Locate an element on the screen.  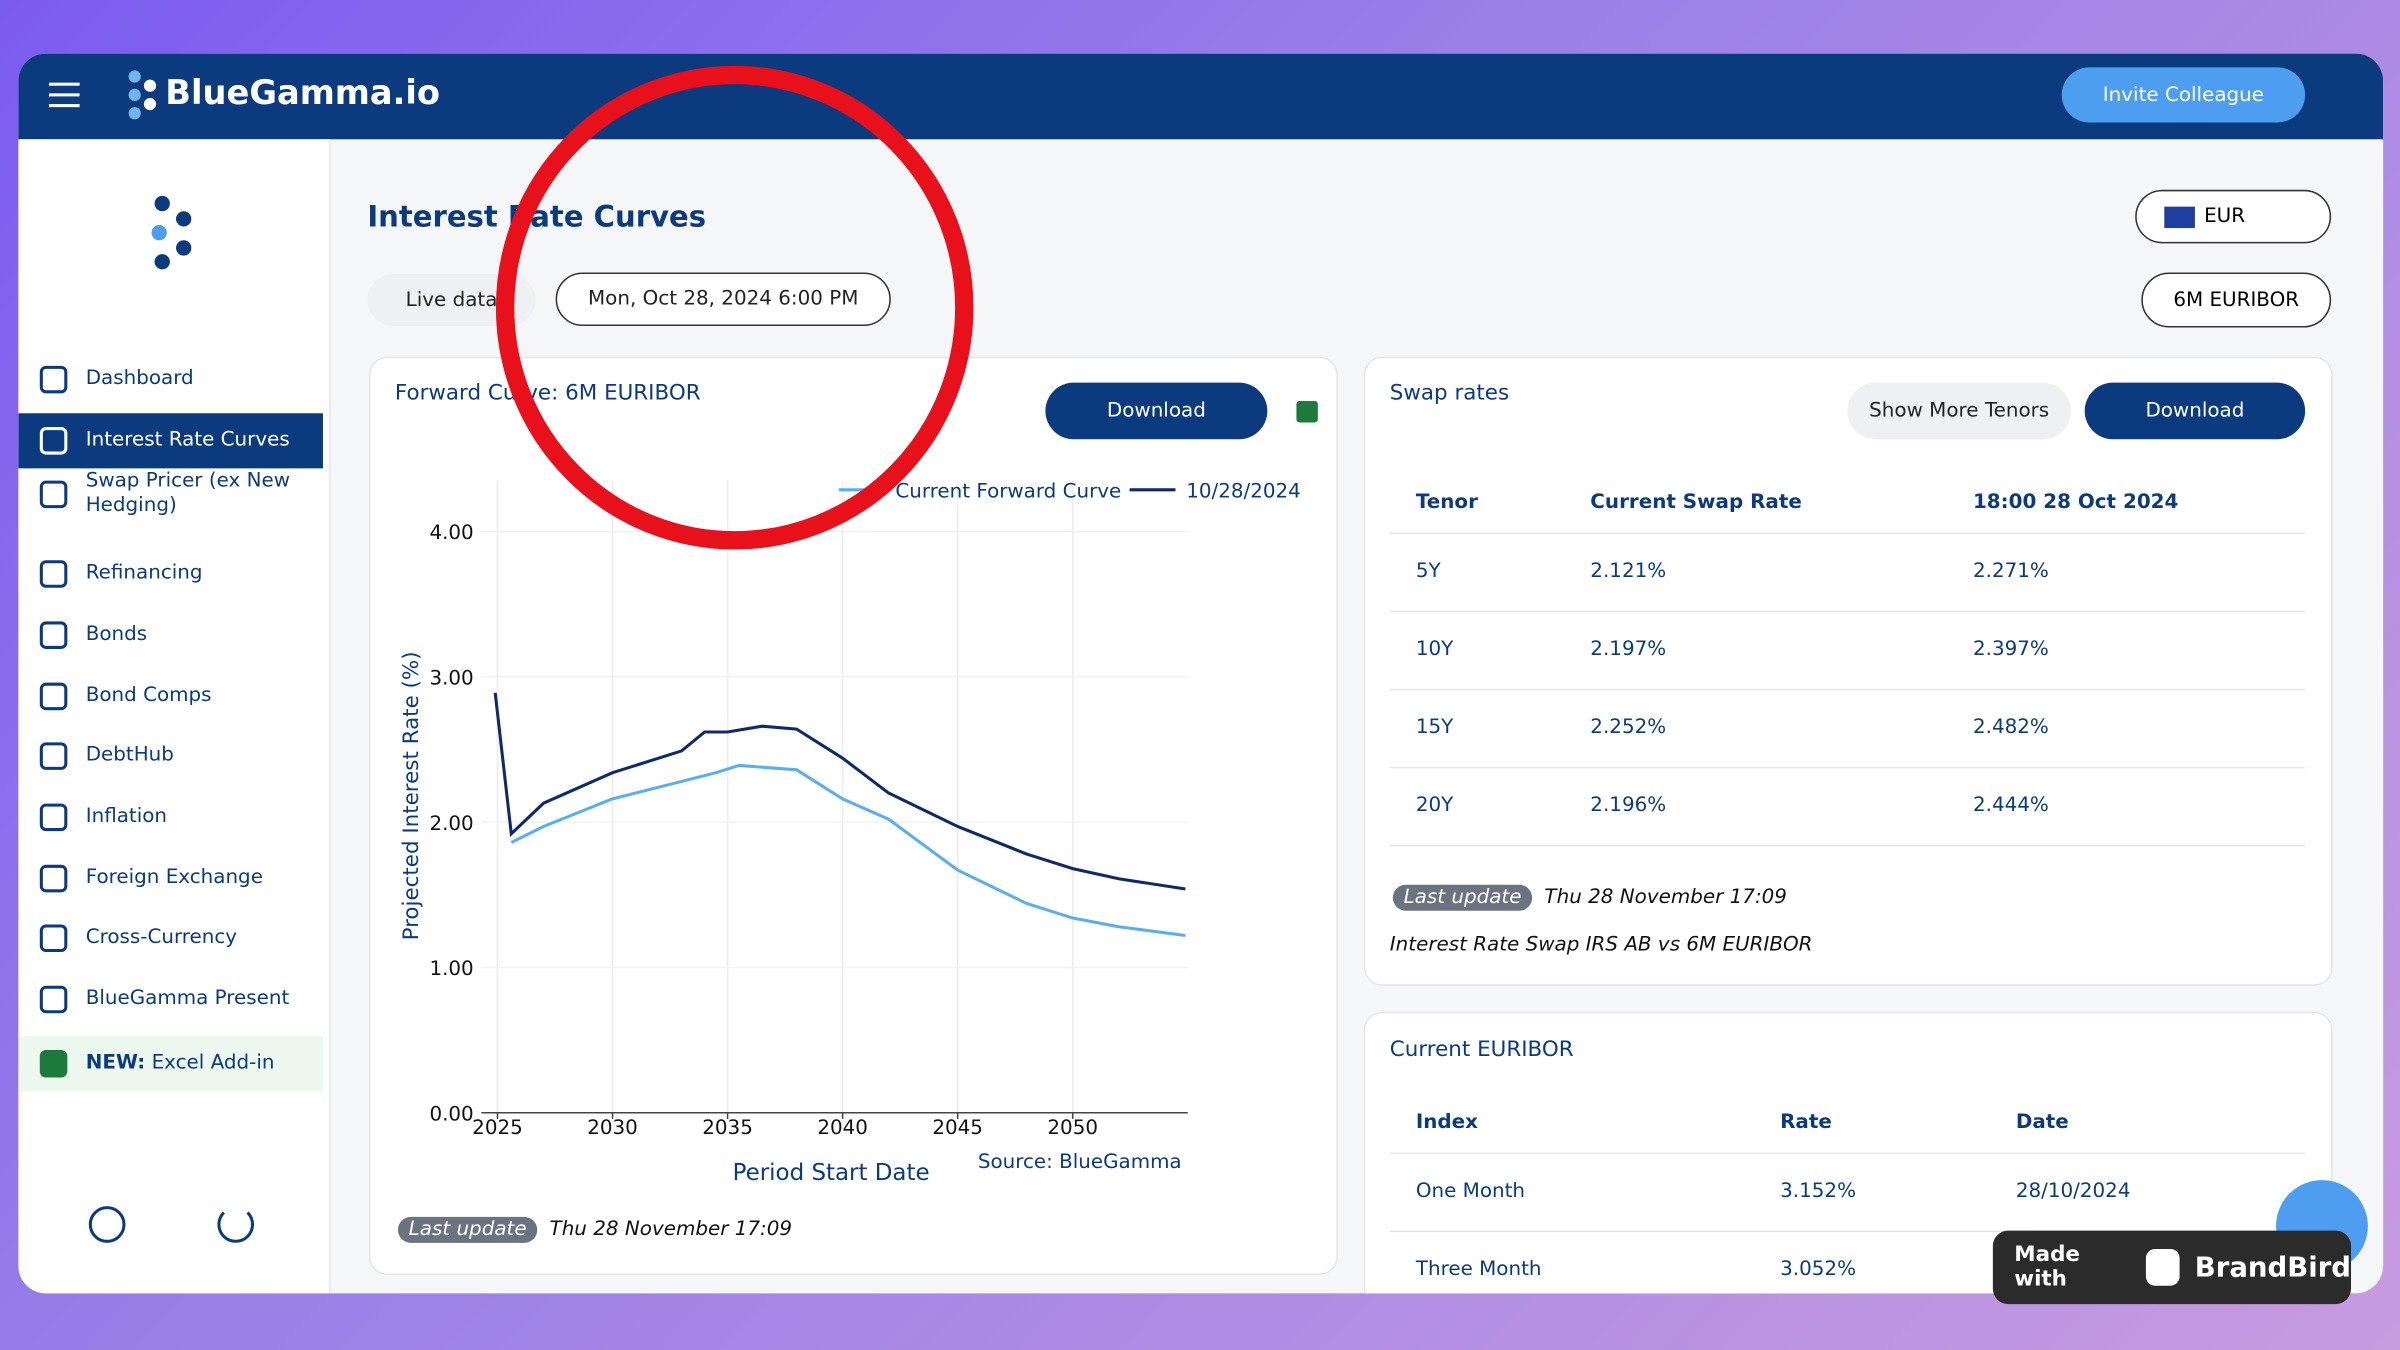
nav-item: Swap Pricer (ex New Hedging) is located at coordinates (170, 494).